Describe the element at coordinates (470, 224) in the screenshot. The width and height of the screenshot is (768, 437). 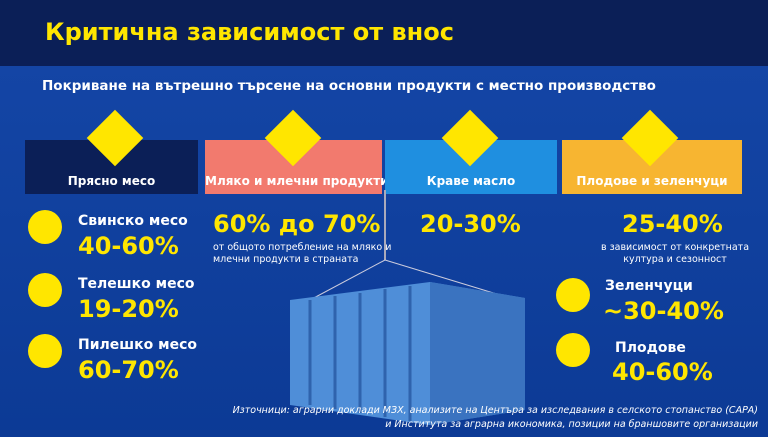
I see `column-value: 20-30%` at that location.